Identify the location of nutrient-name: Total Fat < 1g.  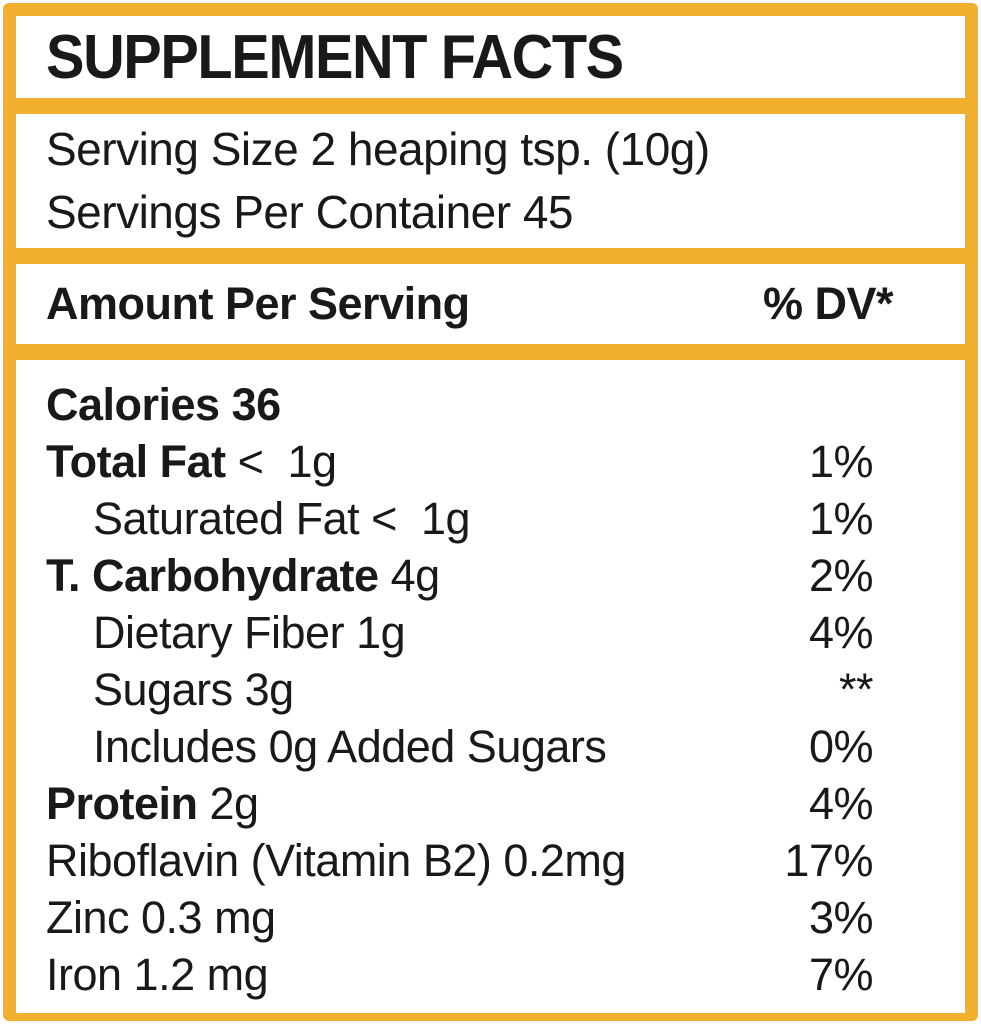
(191, 461).